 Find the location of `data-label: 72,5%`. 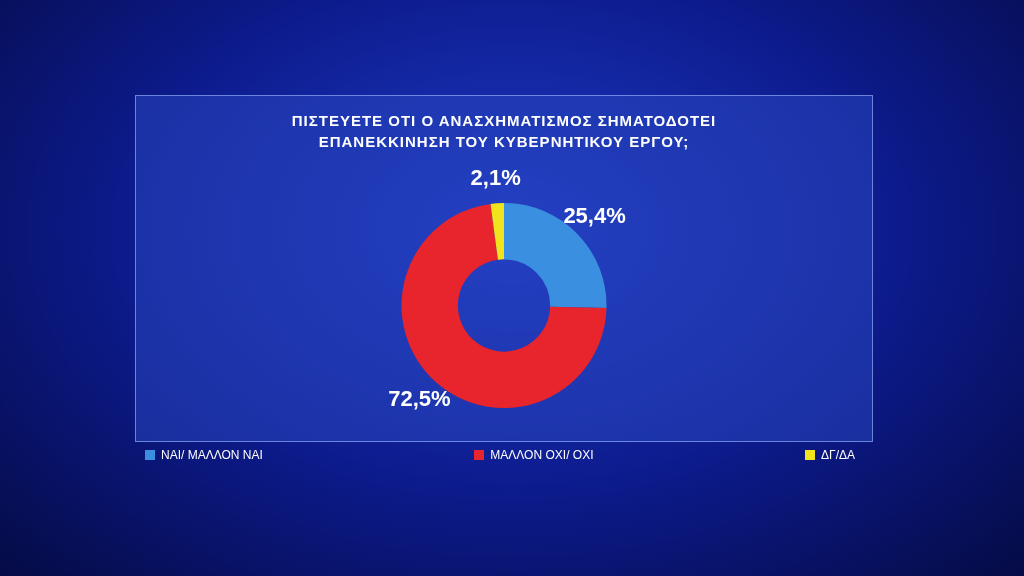

data-label: 72,5% is located at coordinates (419, 398).